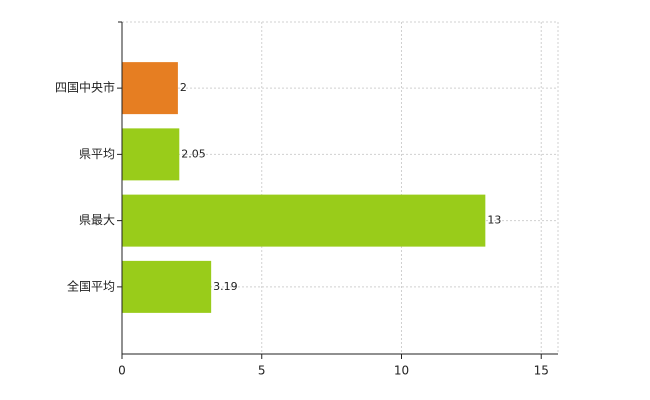 The width and height of the screenshot is (650, 400). Describe the element at coordinates (91, 285) in the screenshot. I see `y-tick-label: 全国平均` at that location.